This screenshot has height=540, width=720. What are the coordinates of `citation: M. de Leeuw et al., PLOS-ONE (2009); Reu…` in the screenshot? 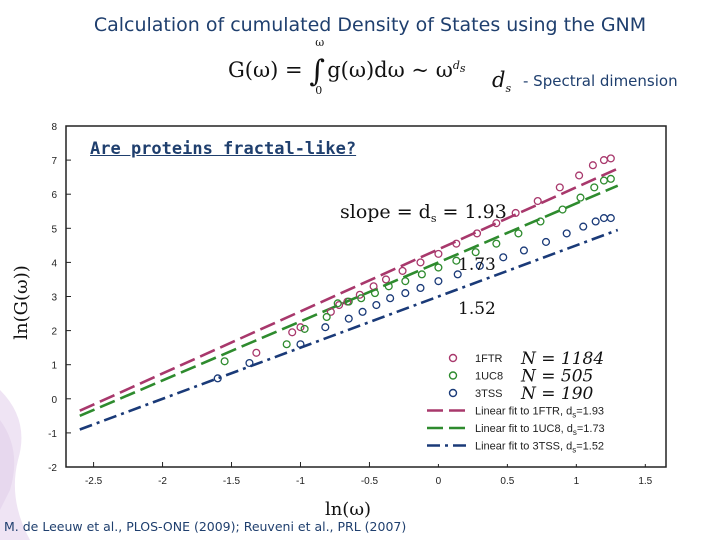 It's located at (205, 526).